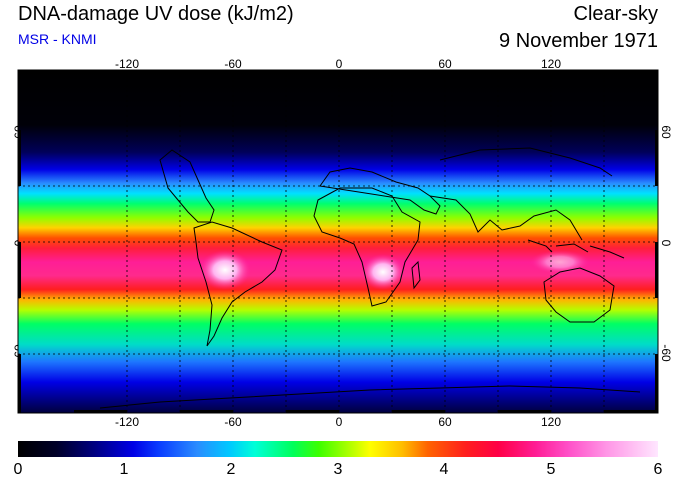 This screenshot has height=480, width=678. What do you see at coordinates (383, 272) in the screenshot?
I see `hotspot-africa` at bounding box center [383, 272].